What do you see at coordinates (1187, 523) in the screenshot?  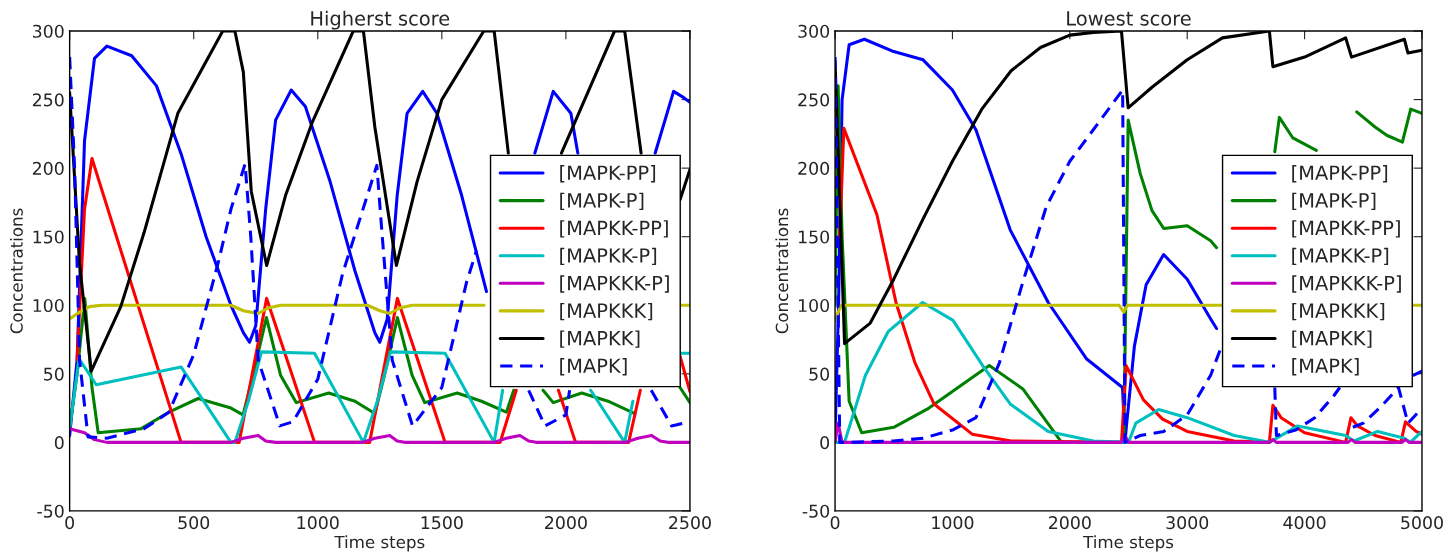 I see `x-tick-label: 3000` at bounding box center [1187, 523].